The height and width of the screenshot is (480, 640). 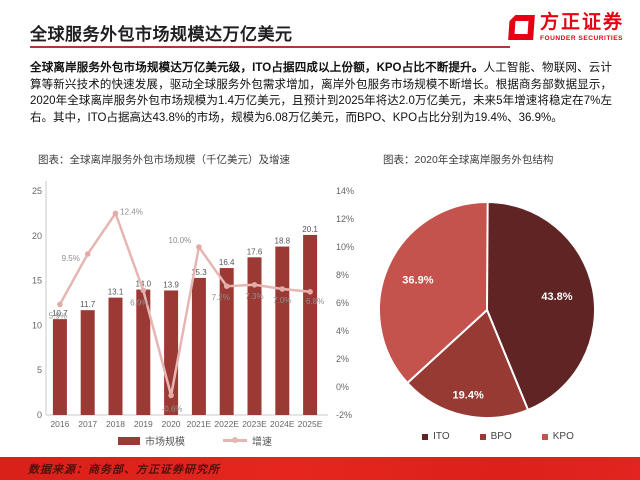 What do you see at coordinates (342, 275) in the screenshot?
I see `svg-text: 8%` at bounding box center [342, 275].